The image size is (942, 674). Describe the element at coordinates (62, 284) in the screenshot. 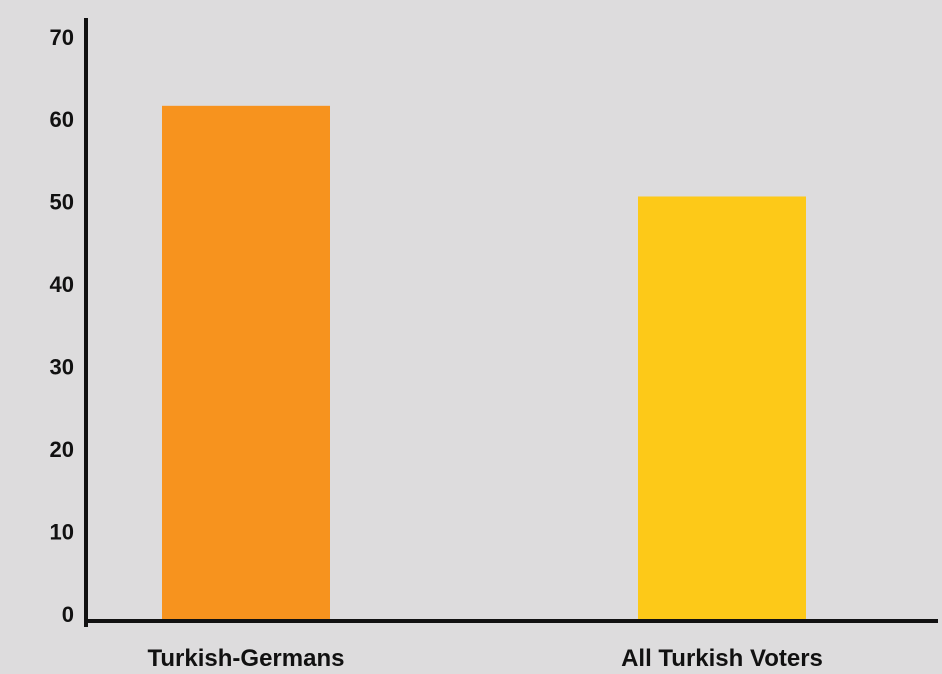

I see `y-tick-label: 40` at that location.